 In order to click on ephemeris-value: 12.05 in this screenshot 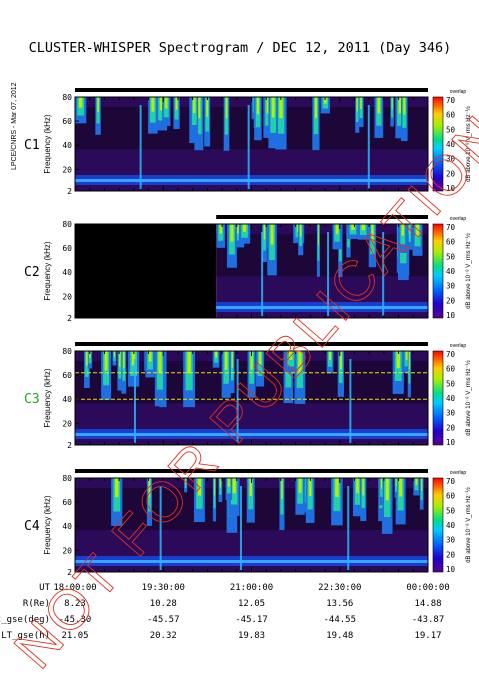, I will do `click(251, 604)`.